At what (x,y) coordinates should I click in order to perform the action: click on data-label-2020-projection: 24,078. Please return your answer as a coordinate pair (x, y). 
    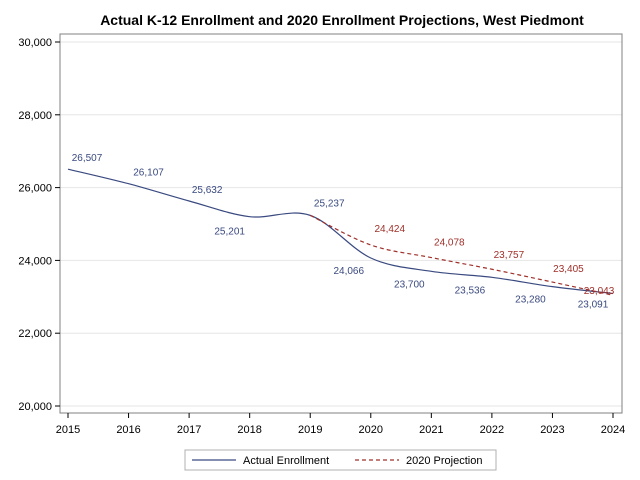
    Looking at the image, I should click on (449, 243).